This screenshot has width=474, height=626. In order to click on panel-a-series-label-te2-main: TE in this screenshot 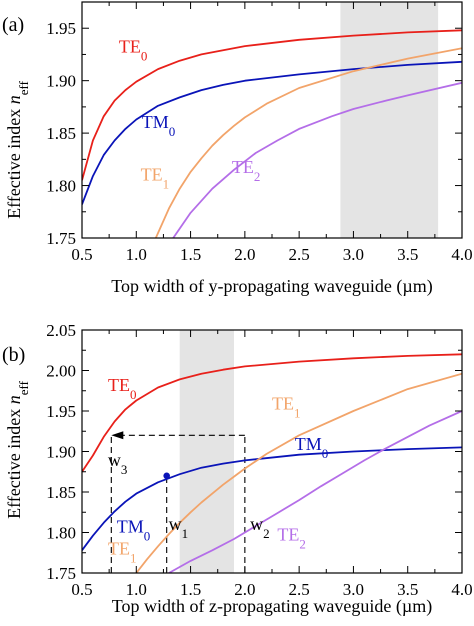, I will do `click(243, 167)`.